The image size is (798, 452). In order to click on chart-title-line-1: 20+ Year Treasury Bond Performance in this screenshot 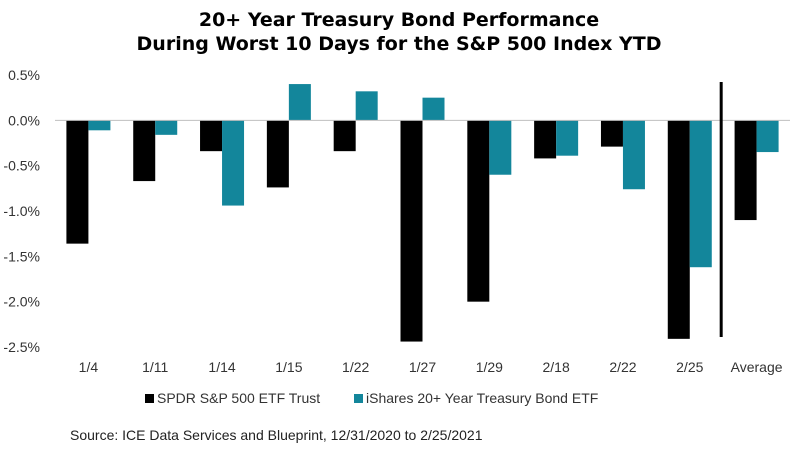, I will do `click(399, 20)`.